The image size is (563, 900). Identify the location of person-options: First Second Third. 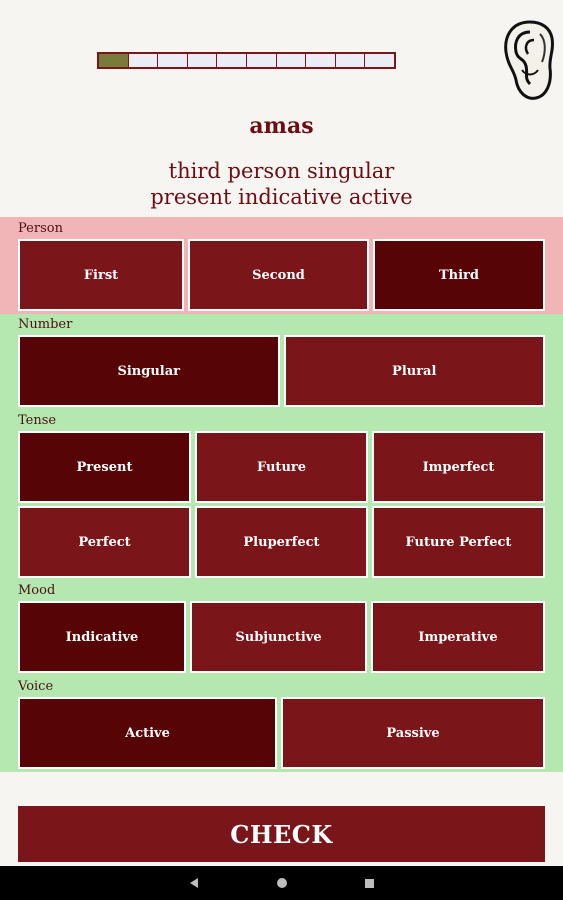
(281, 275).